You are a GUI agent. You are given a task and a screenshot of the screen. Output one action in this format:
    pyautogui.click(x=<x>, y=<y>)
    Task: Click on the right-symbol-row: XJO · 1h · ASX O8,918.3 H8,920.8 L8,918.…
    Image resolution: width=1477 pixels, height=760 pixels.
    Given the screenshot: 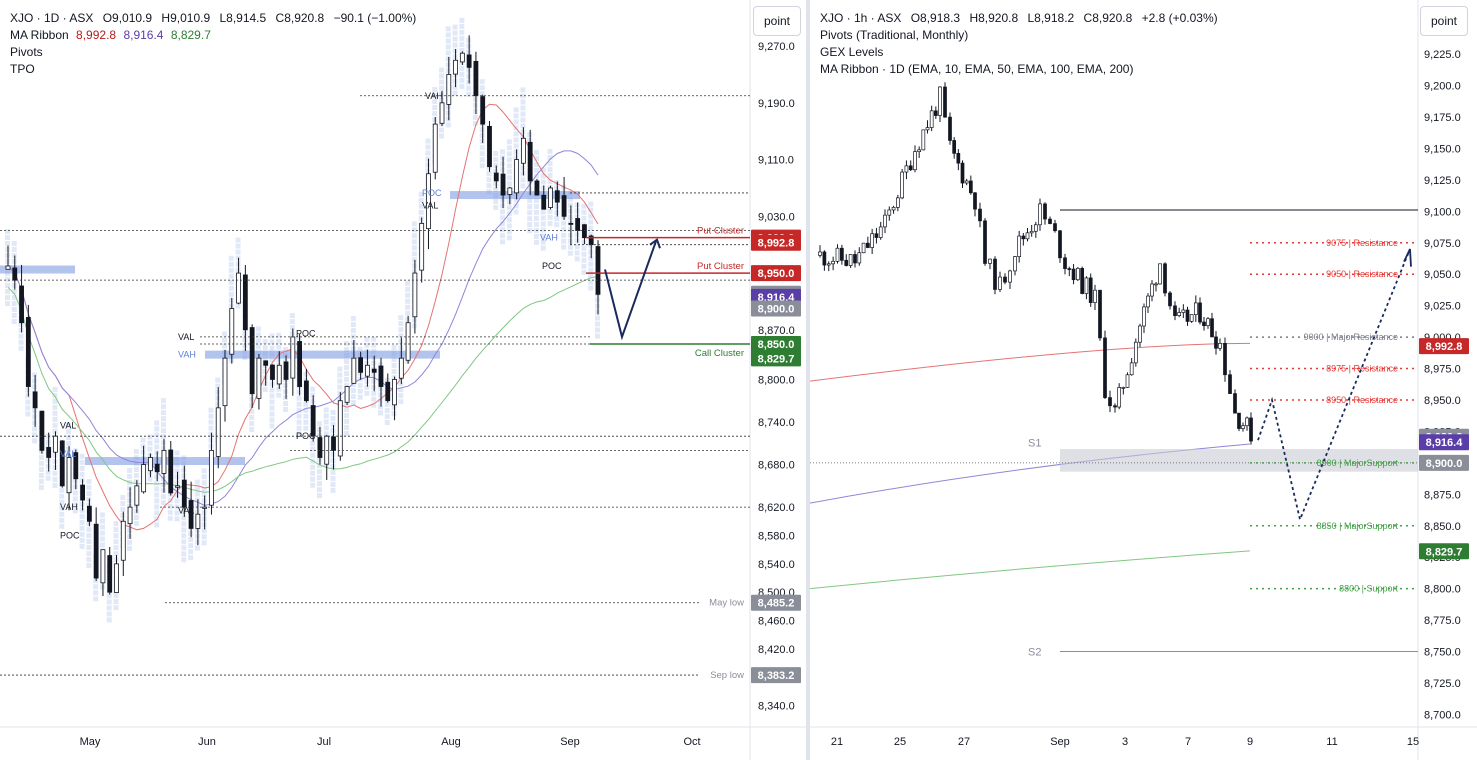 What is the action you would take?
    pyautogui.click(x=1019, y=18)
    